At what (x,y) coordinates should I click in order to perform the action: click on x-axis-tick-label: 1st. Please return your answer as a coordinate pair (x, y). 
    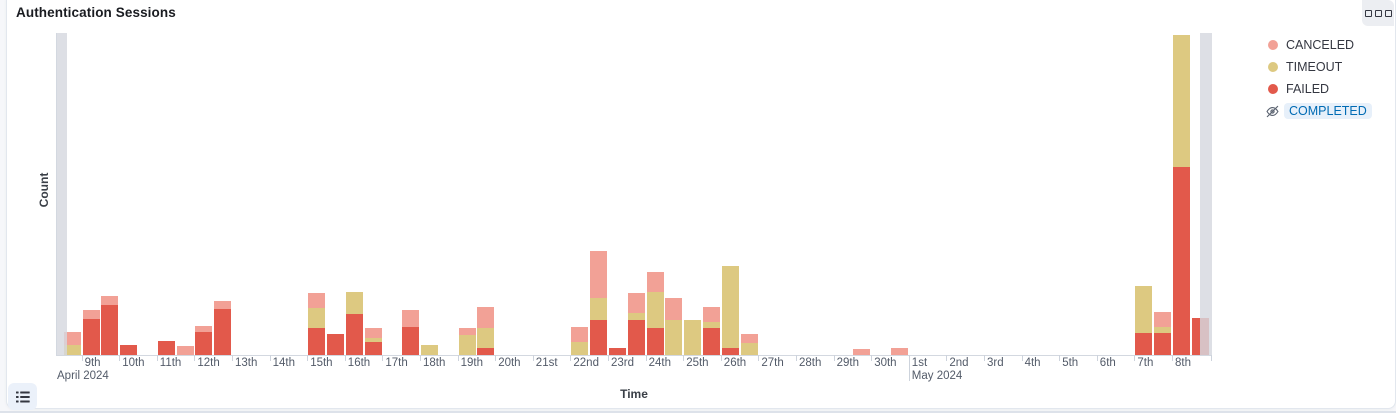
    Looking at the image, I should click on (919, 363).